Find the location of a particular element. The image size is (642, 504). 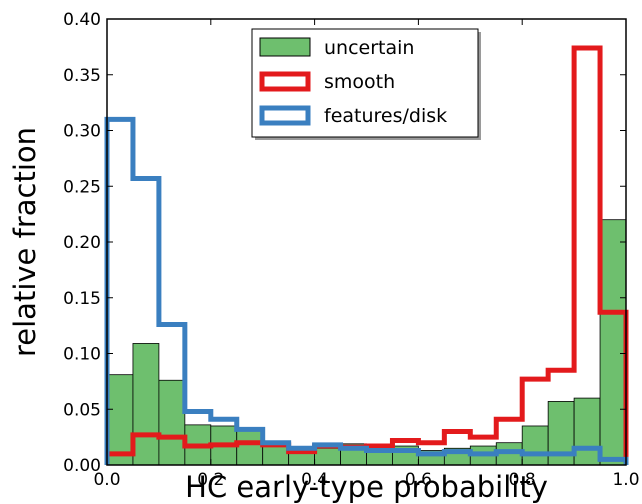

y-tick-label-6: 0.30 is located at coordinates (82, 132).